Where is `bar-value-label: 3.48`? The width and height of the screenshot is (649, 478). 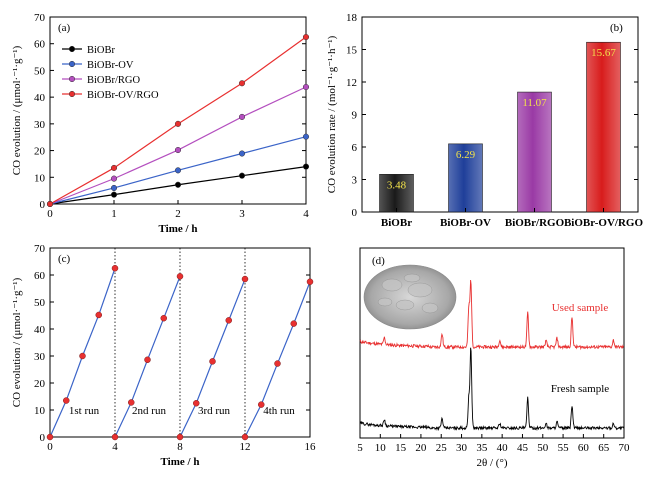 bar-value-label: 3.48 is located at coordinates (397, 185).